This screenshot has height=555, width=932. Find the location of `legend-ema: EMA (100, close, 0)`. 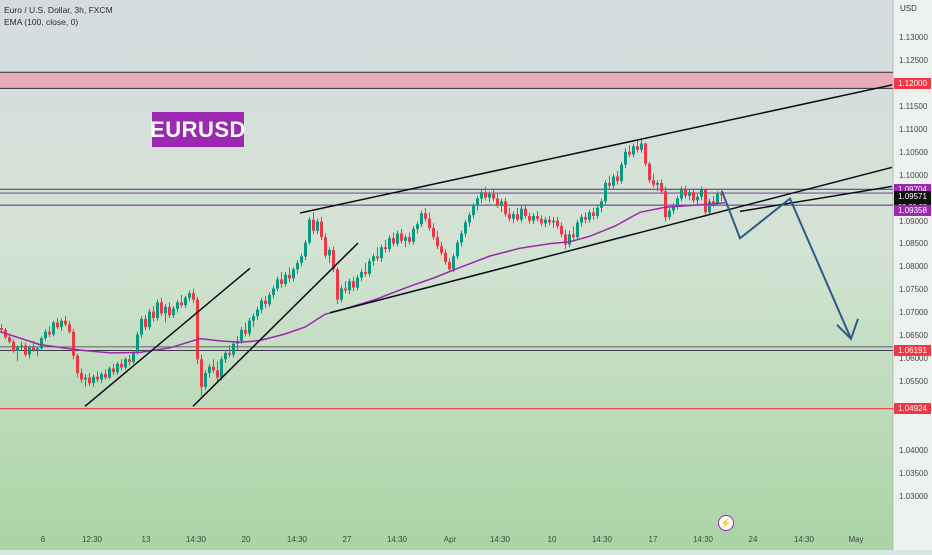

legend-ema: EMA (100, close, 0) is located at coordinates (41, 22).